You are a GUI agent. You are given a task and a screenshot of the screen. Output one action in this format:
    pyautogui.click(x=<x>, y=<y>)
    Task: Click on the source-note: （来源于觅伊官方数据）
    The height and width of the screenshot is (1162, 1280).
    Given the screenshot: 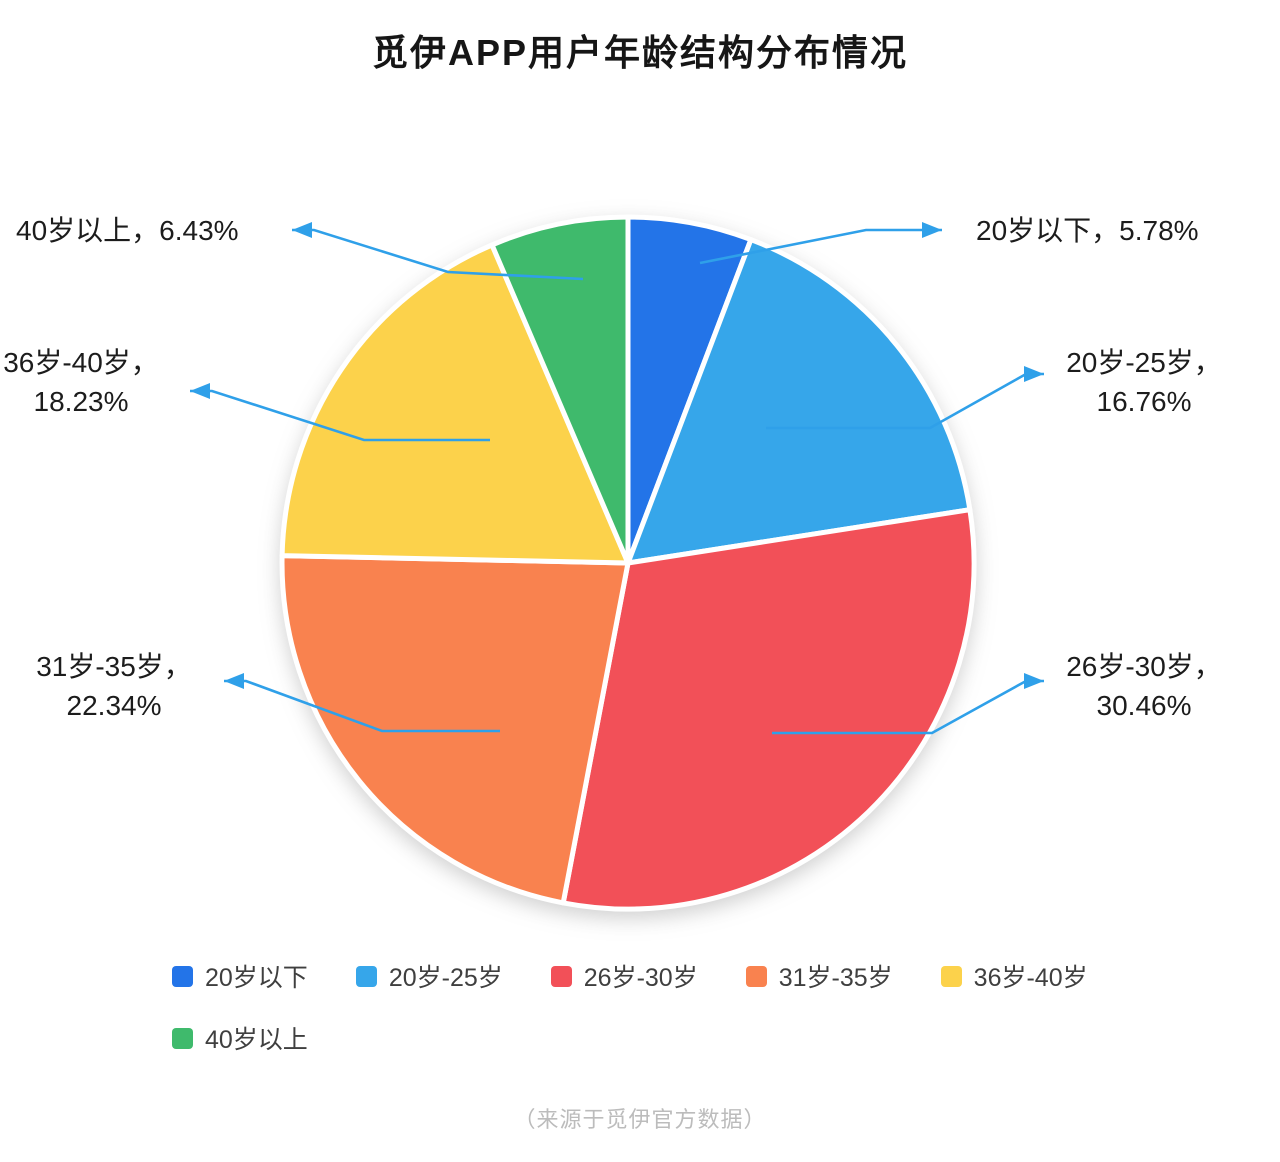 What is the action you would take?
    pyautogui.click(x=640, y=1119)
    